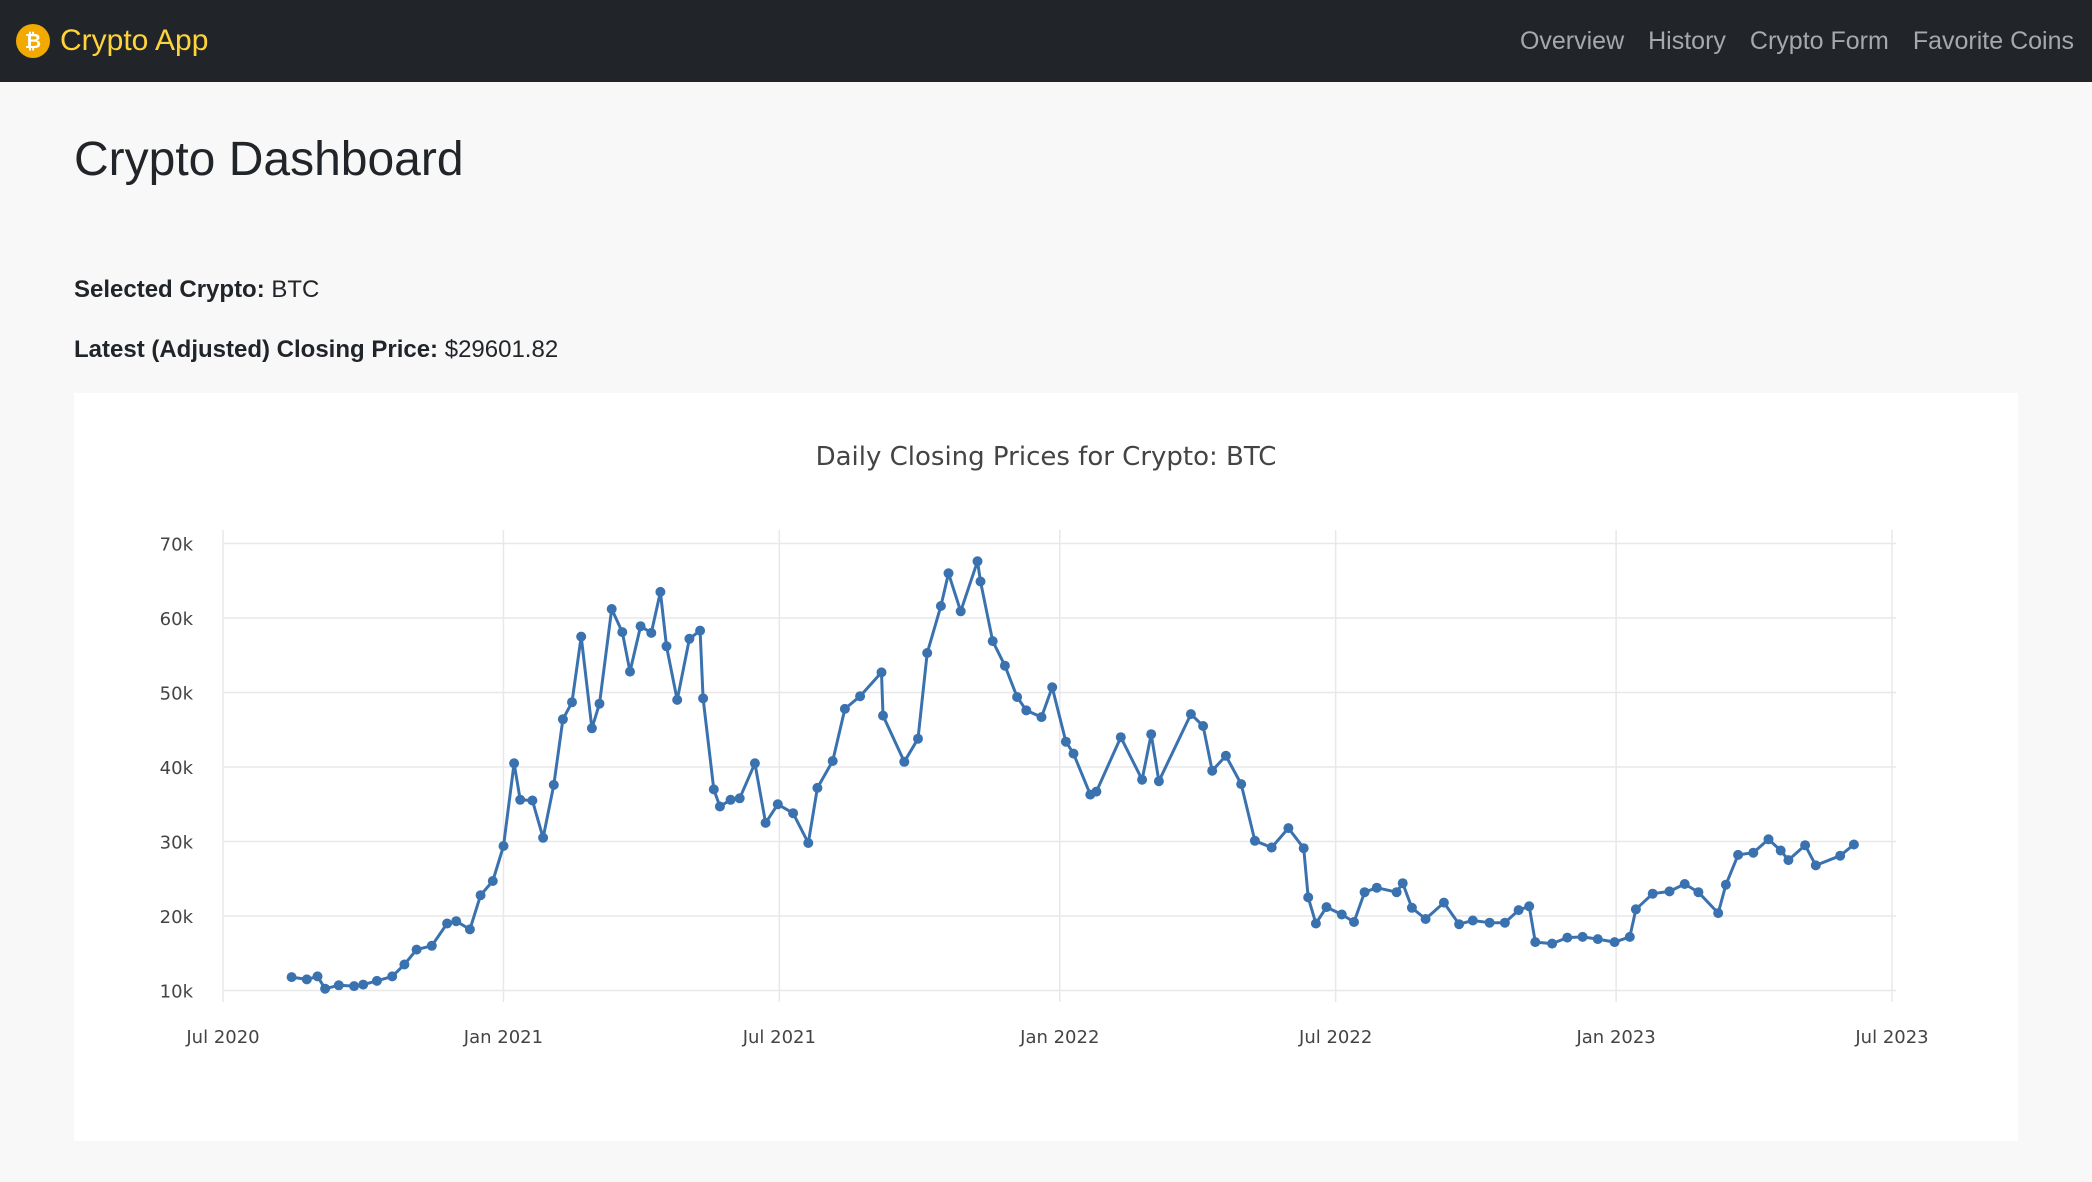  What do you see at coordinates (1572, 40) in the screenshot?
I see `nav-link-overview: Overview` at bounding box center [1572, 40].